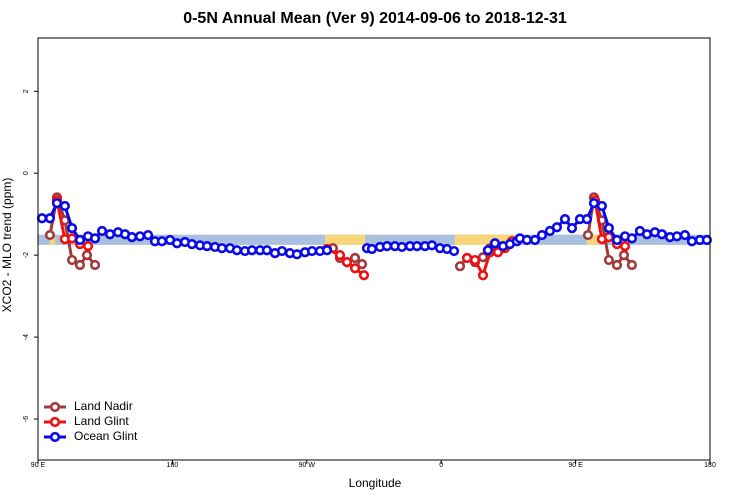 This screenshot has width=750, height=500. Describe the element at coordinates (307, 465) in the screenshot. I see `x-tick-label: 90 W` at that location.